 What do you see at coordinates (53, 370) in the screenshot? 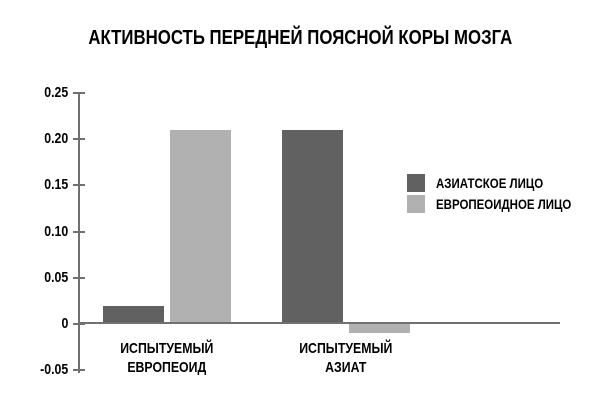
I see `y-tick-label: -0.05` at bounding box center [53, 370].